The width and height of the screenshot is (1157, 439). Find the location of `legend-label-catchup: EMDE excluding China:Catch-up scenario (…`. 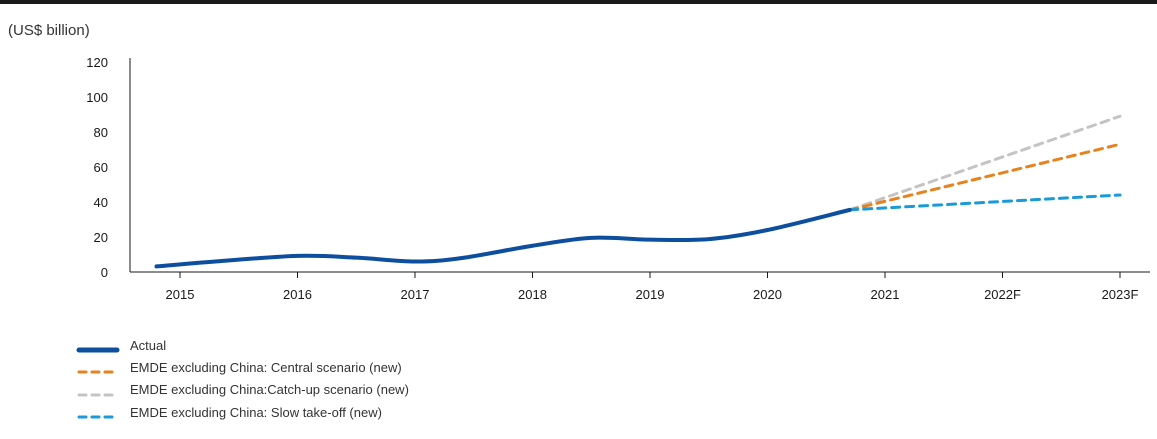

legend-label-catchup: EMDE excluding China:Catch-up scenario (… is located at coordinates (269, 390).